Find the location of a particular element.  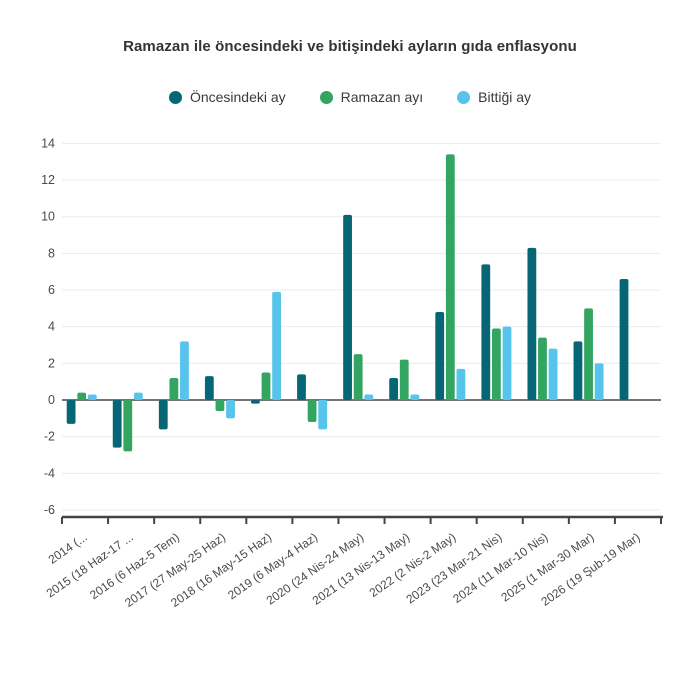

legend-item-ramazan-ayi: Ramazan ayı is located at coordinates (371, 97).